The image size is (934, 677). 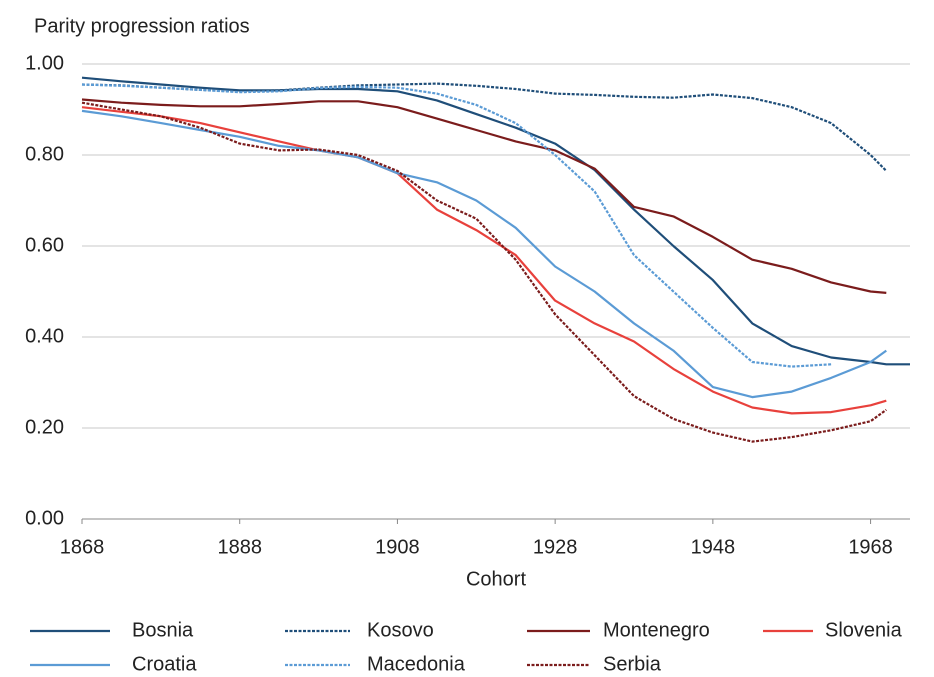 I want to click on x-tick-label: 1928, so click(x=555, y=547).